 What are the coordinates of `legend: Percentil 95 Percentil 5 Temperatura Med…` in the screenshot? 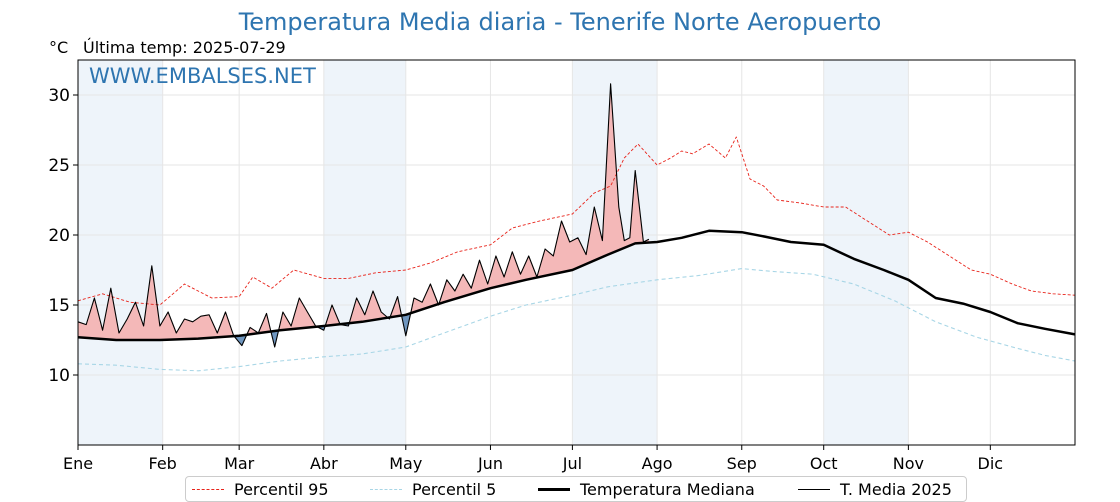 It's located at (576, 489).